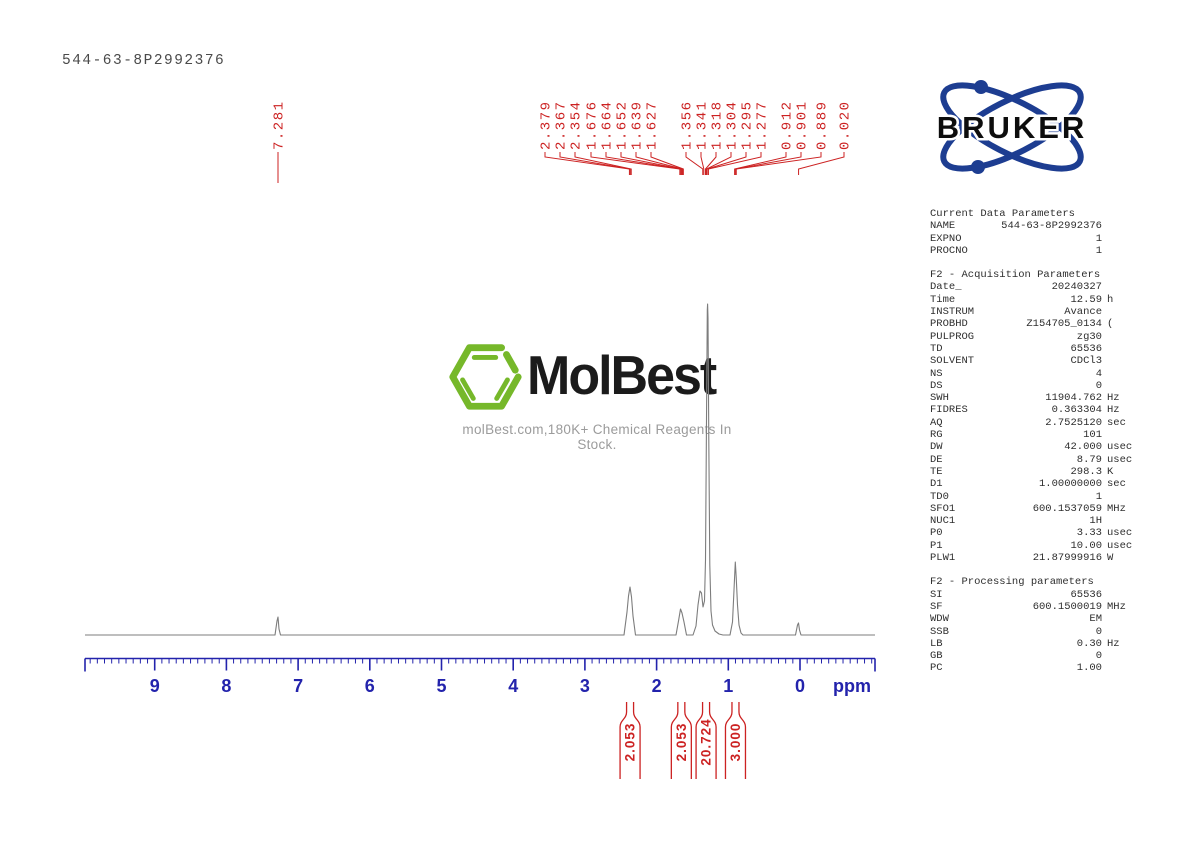  Describe the element at coordinates (1067, 558) in the screenshot. I see `param-value: 21.87999916` at that location.